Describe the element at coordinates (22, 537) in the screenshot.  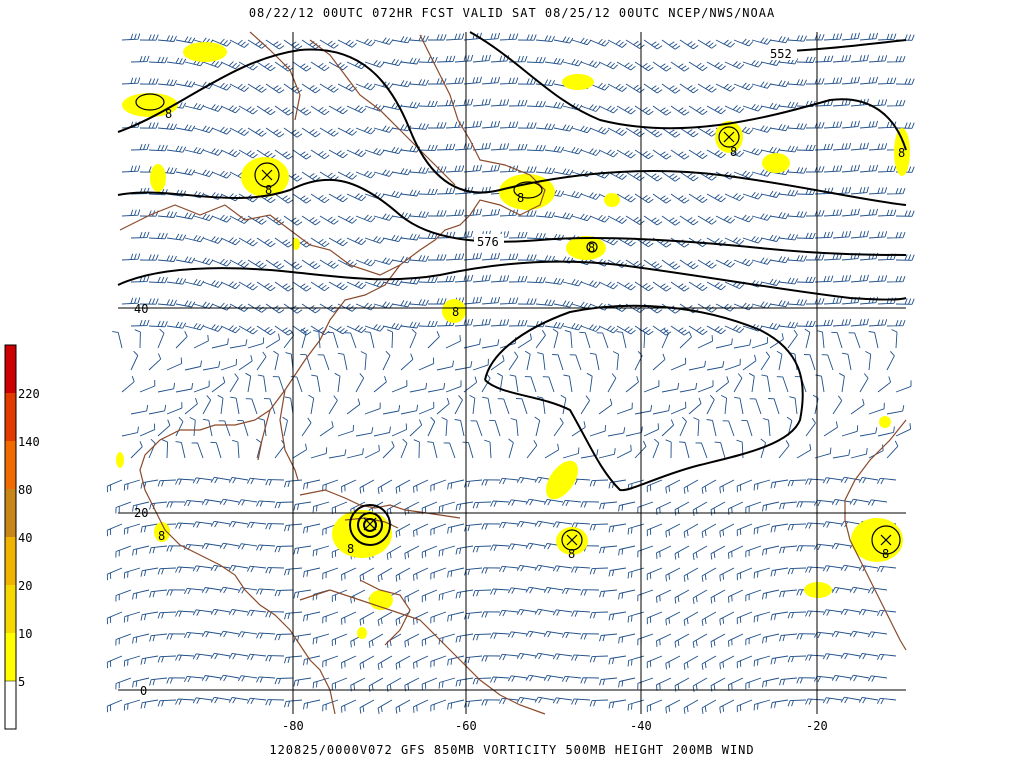
I see `color-scale: 220 140 80 40 20 10 5` at that location.